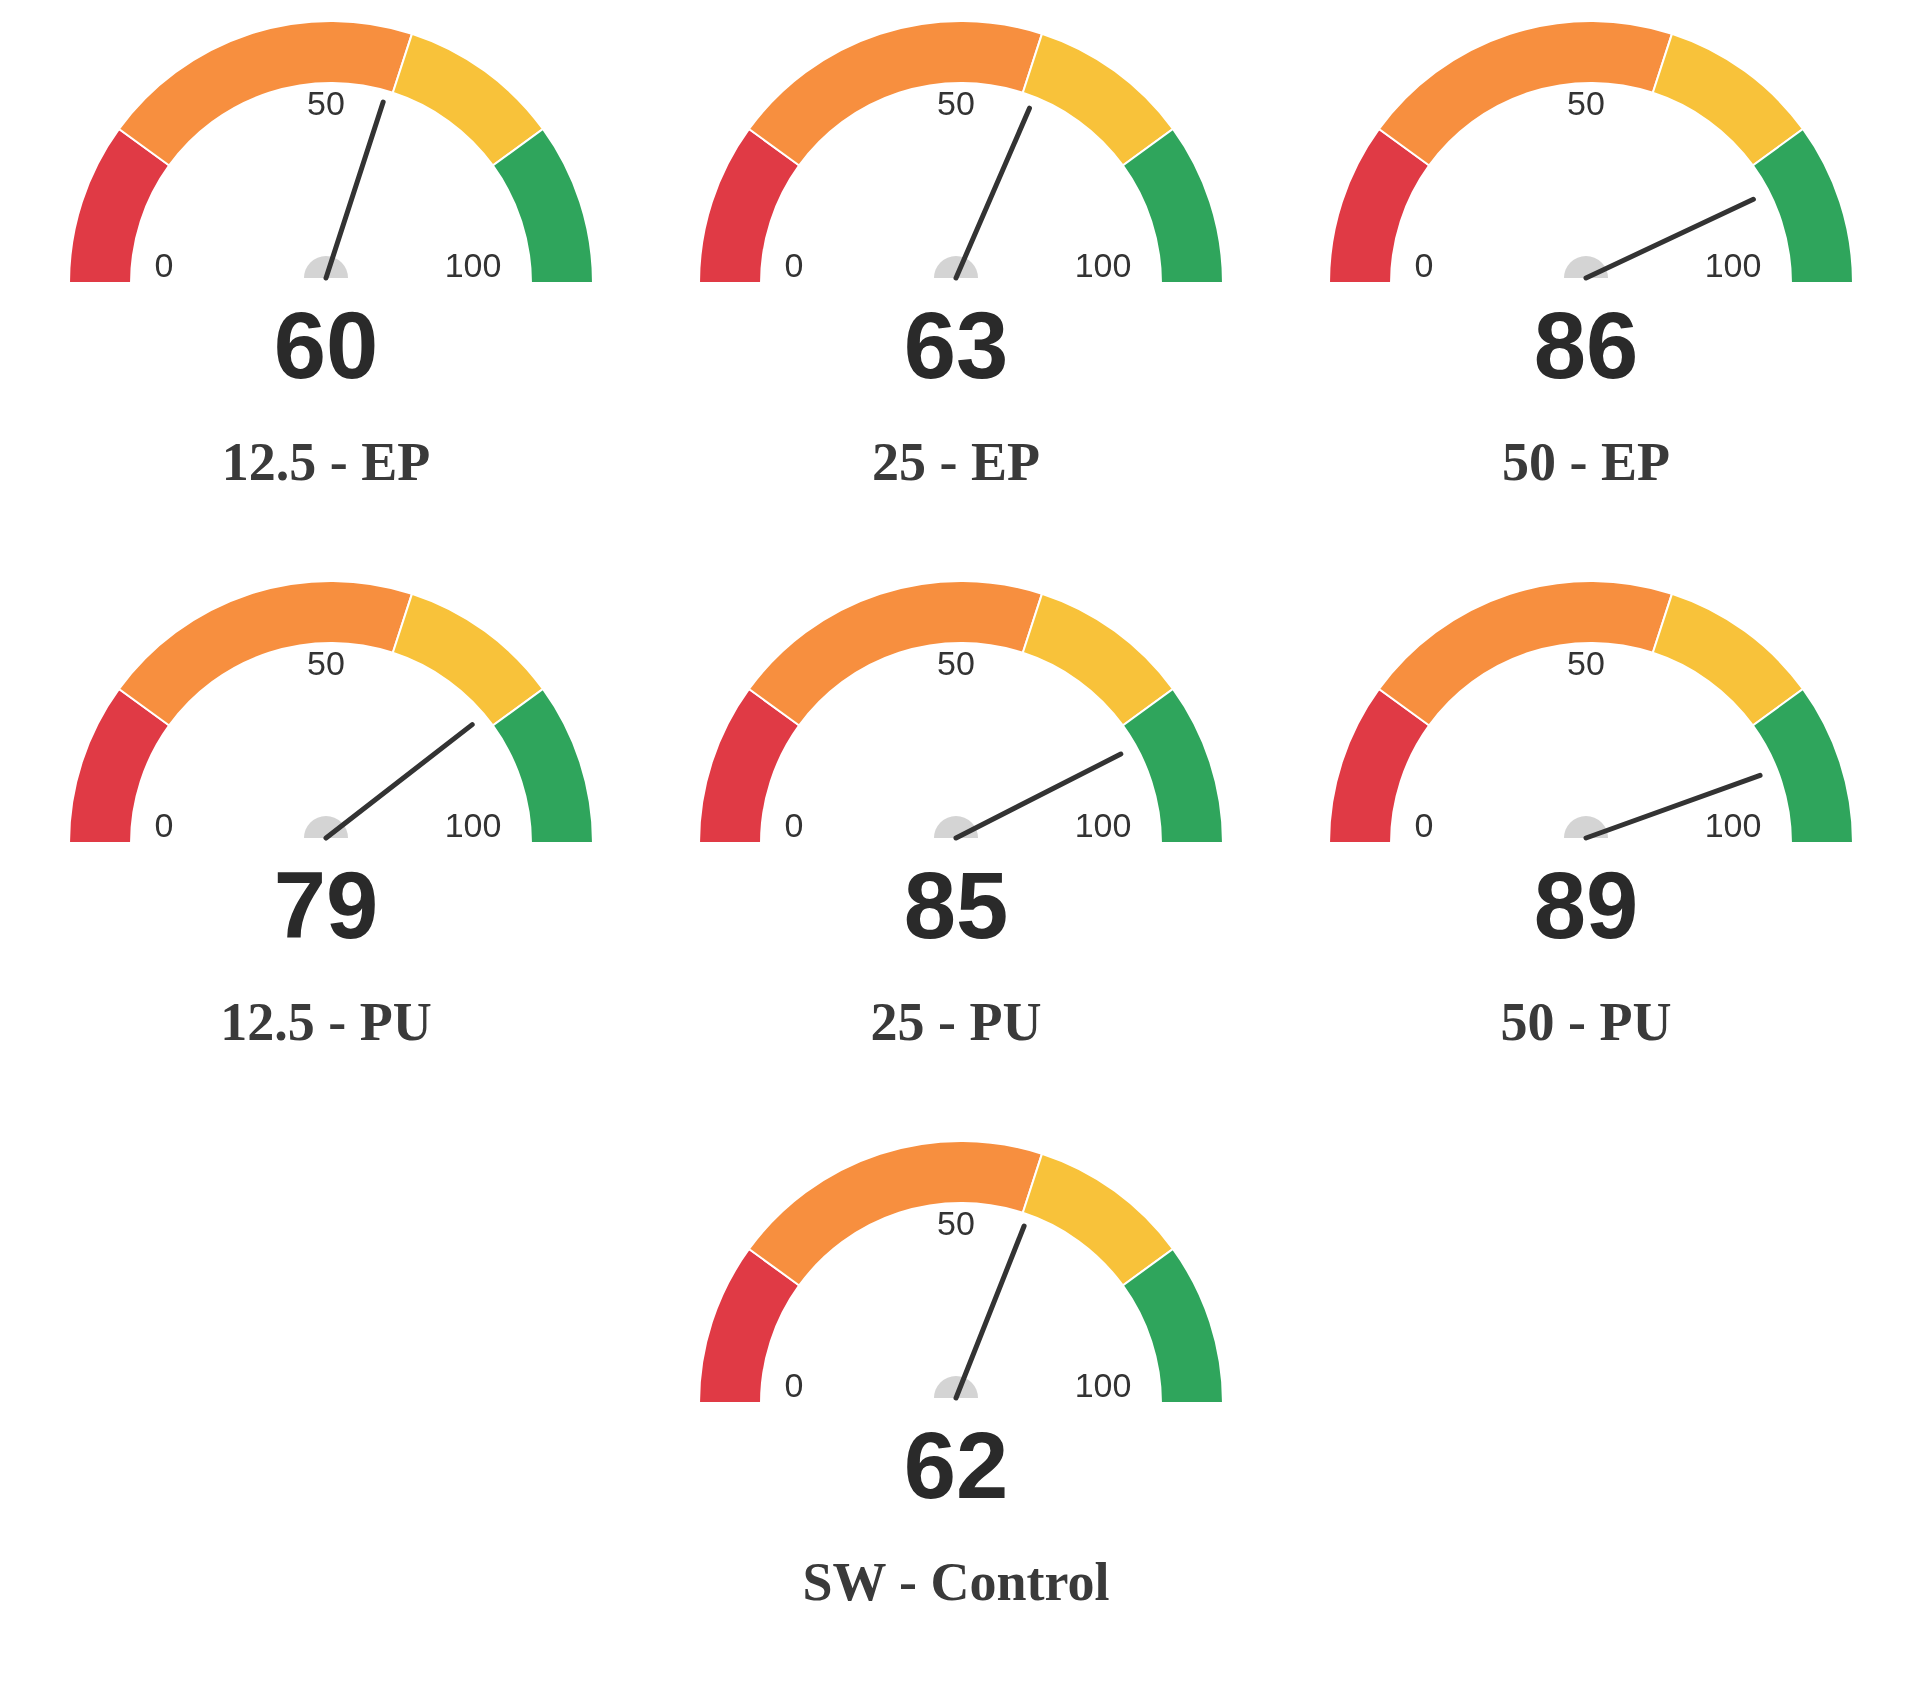 The width and height of the screenshot is (1912, 1702). Describe the element at coordinates (326, 1022) in the screenshot. I see `text: 12.5 - PU` at that location.